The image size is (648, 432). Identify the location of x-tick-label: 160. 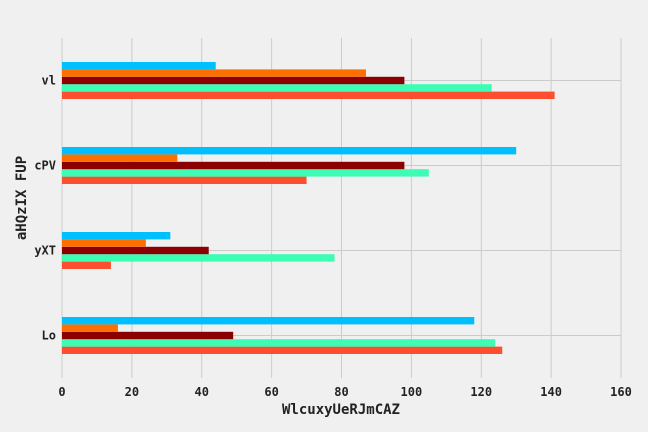
(621, 392).